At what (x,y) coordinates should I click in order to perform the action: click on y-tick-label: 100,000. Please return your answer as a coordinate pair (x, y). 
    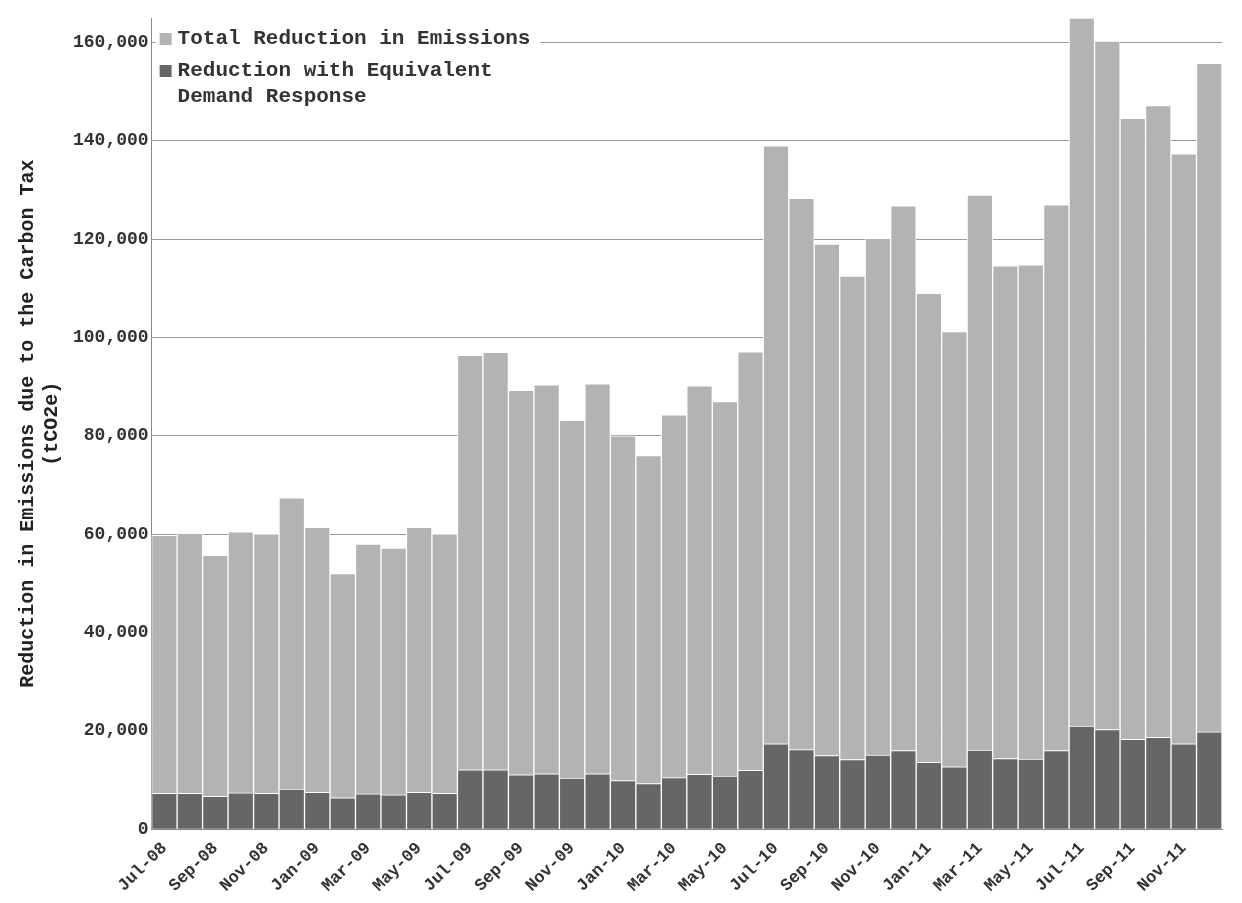
    Looking at the image, I should click on (110, 337).